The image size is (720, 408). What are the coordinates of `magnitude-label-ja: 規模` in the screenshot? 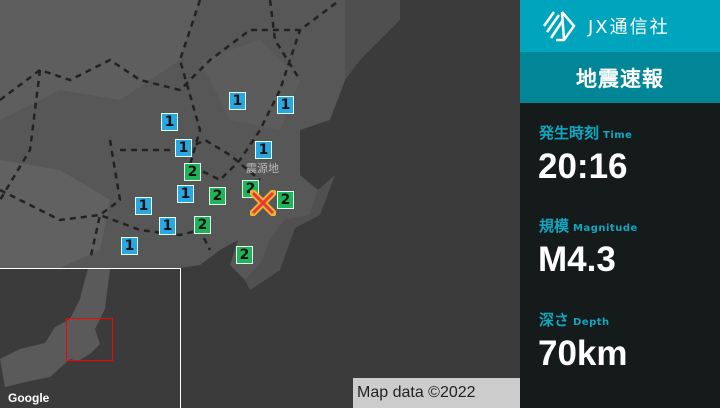 It's located at (554, 226).